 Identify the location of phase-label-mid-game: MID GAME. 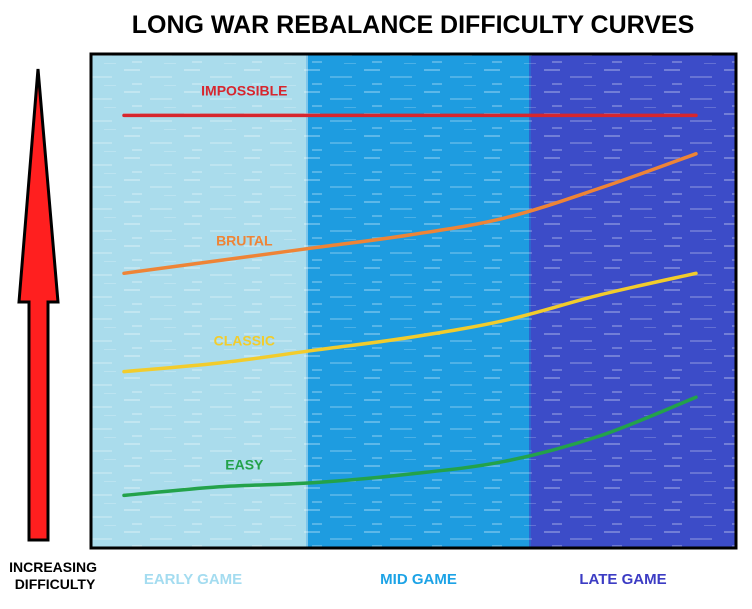
(418, 579).